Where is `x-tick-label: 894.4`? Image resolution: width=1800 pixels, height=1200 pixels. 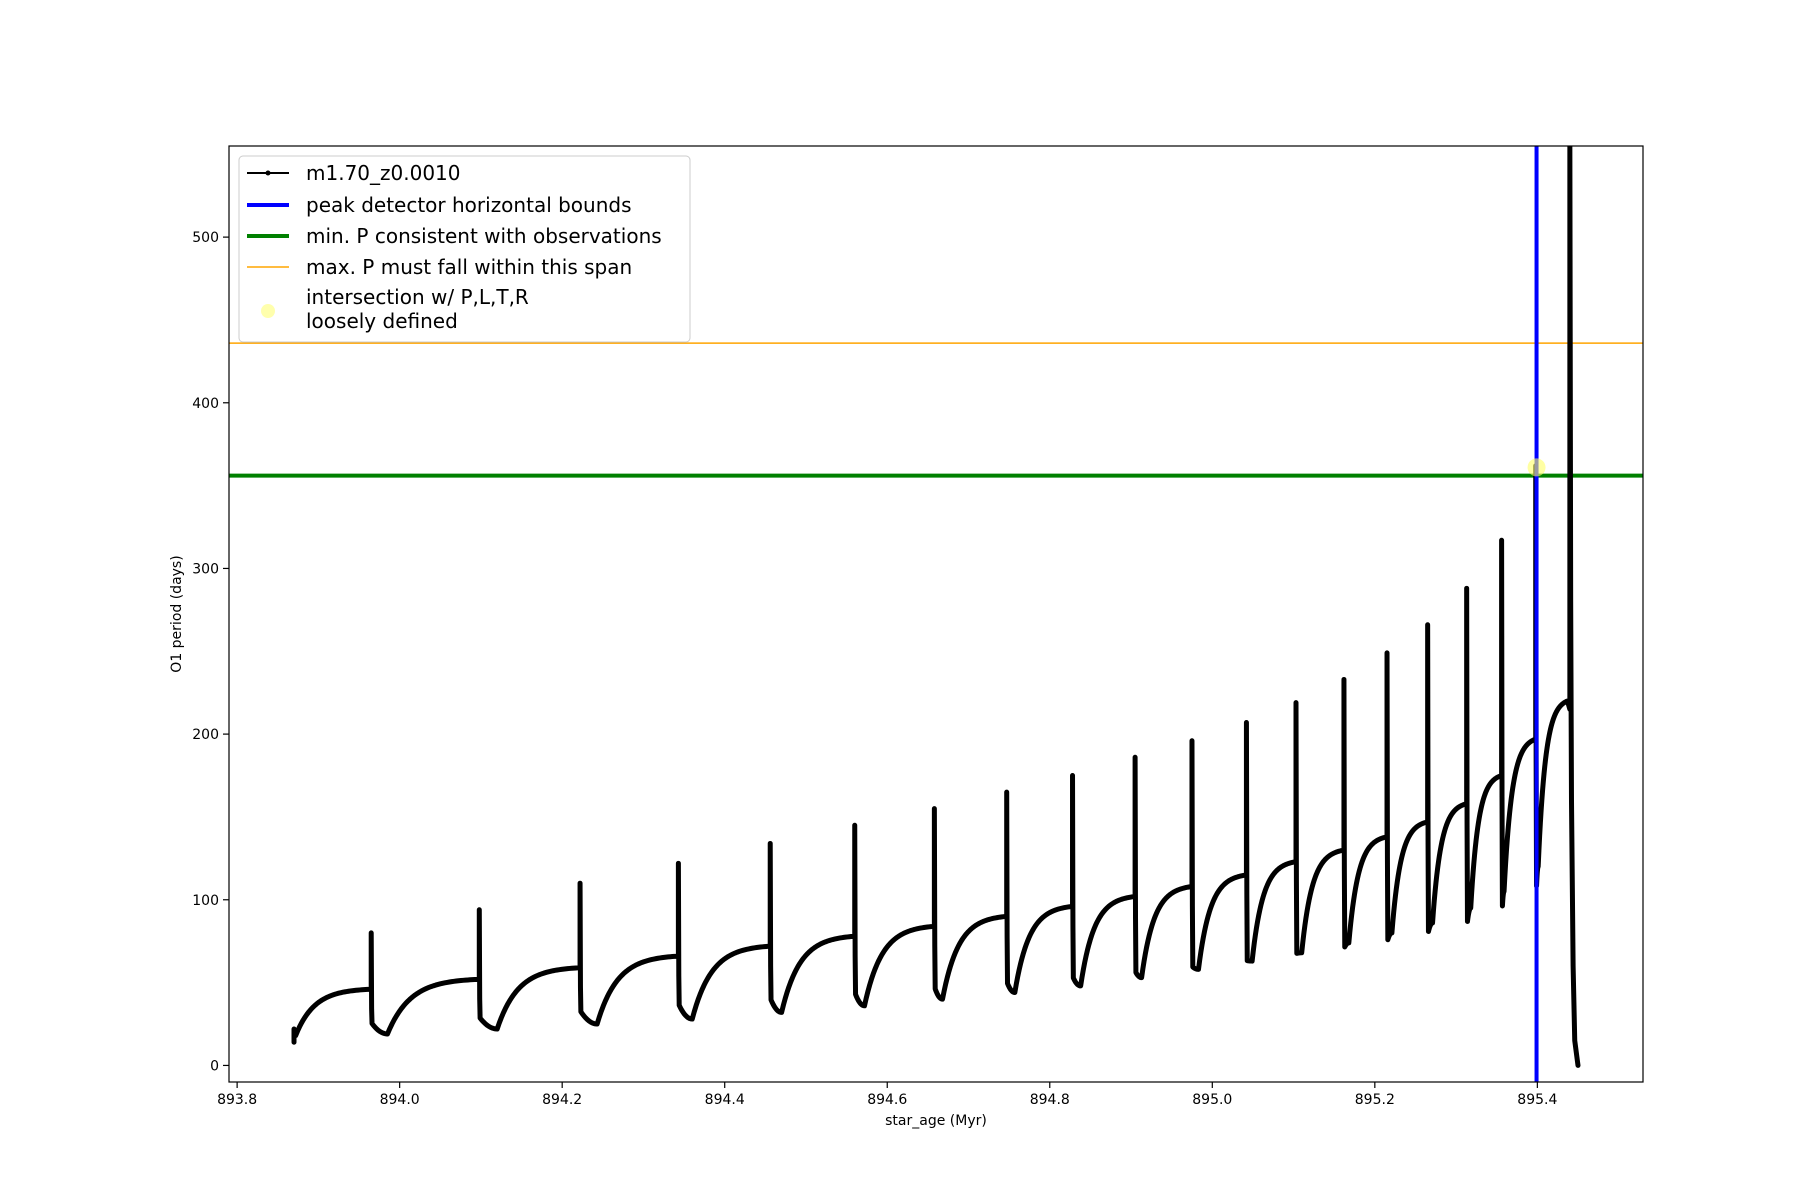
x-tick-label: 894.4 is located at coordinates (725, 1100).